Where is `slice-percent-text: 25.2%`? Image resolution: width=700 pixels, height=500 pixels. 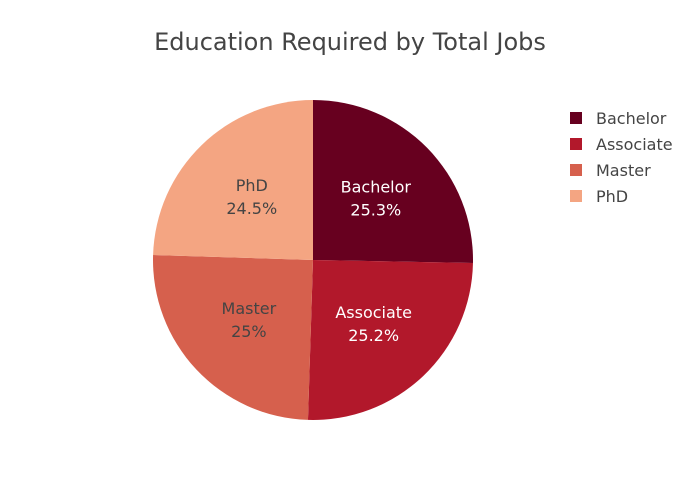
slice-percent-text: 25.2% is located at coordinates (373, 335).